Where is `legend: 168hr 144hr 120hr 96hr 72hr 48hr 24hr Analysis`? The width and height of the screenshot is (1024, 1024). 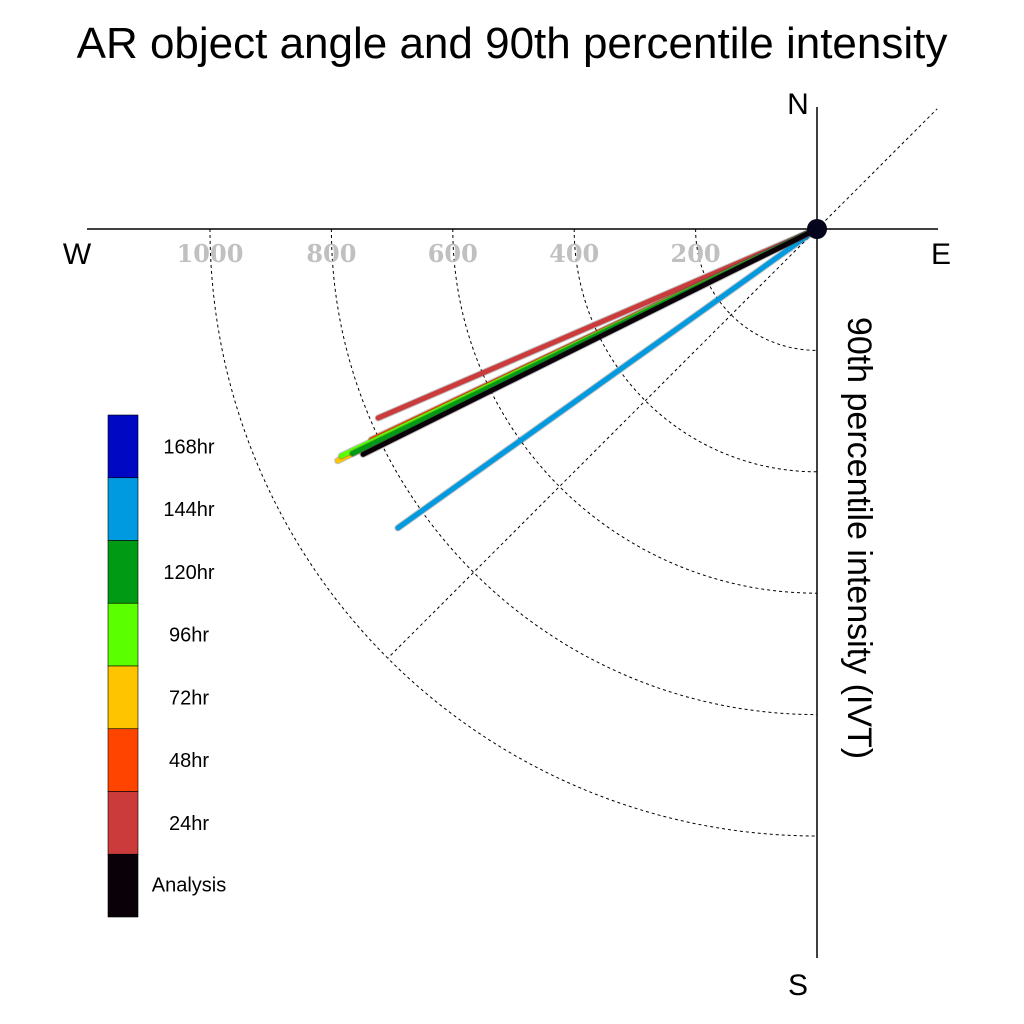 legend: 168hr 144hr 120hr 96hr 72hr 48hr 24hr Analysis is located at coordinates (166, 666).